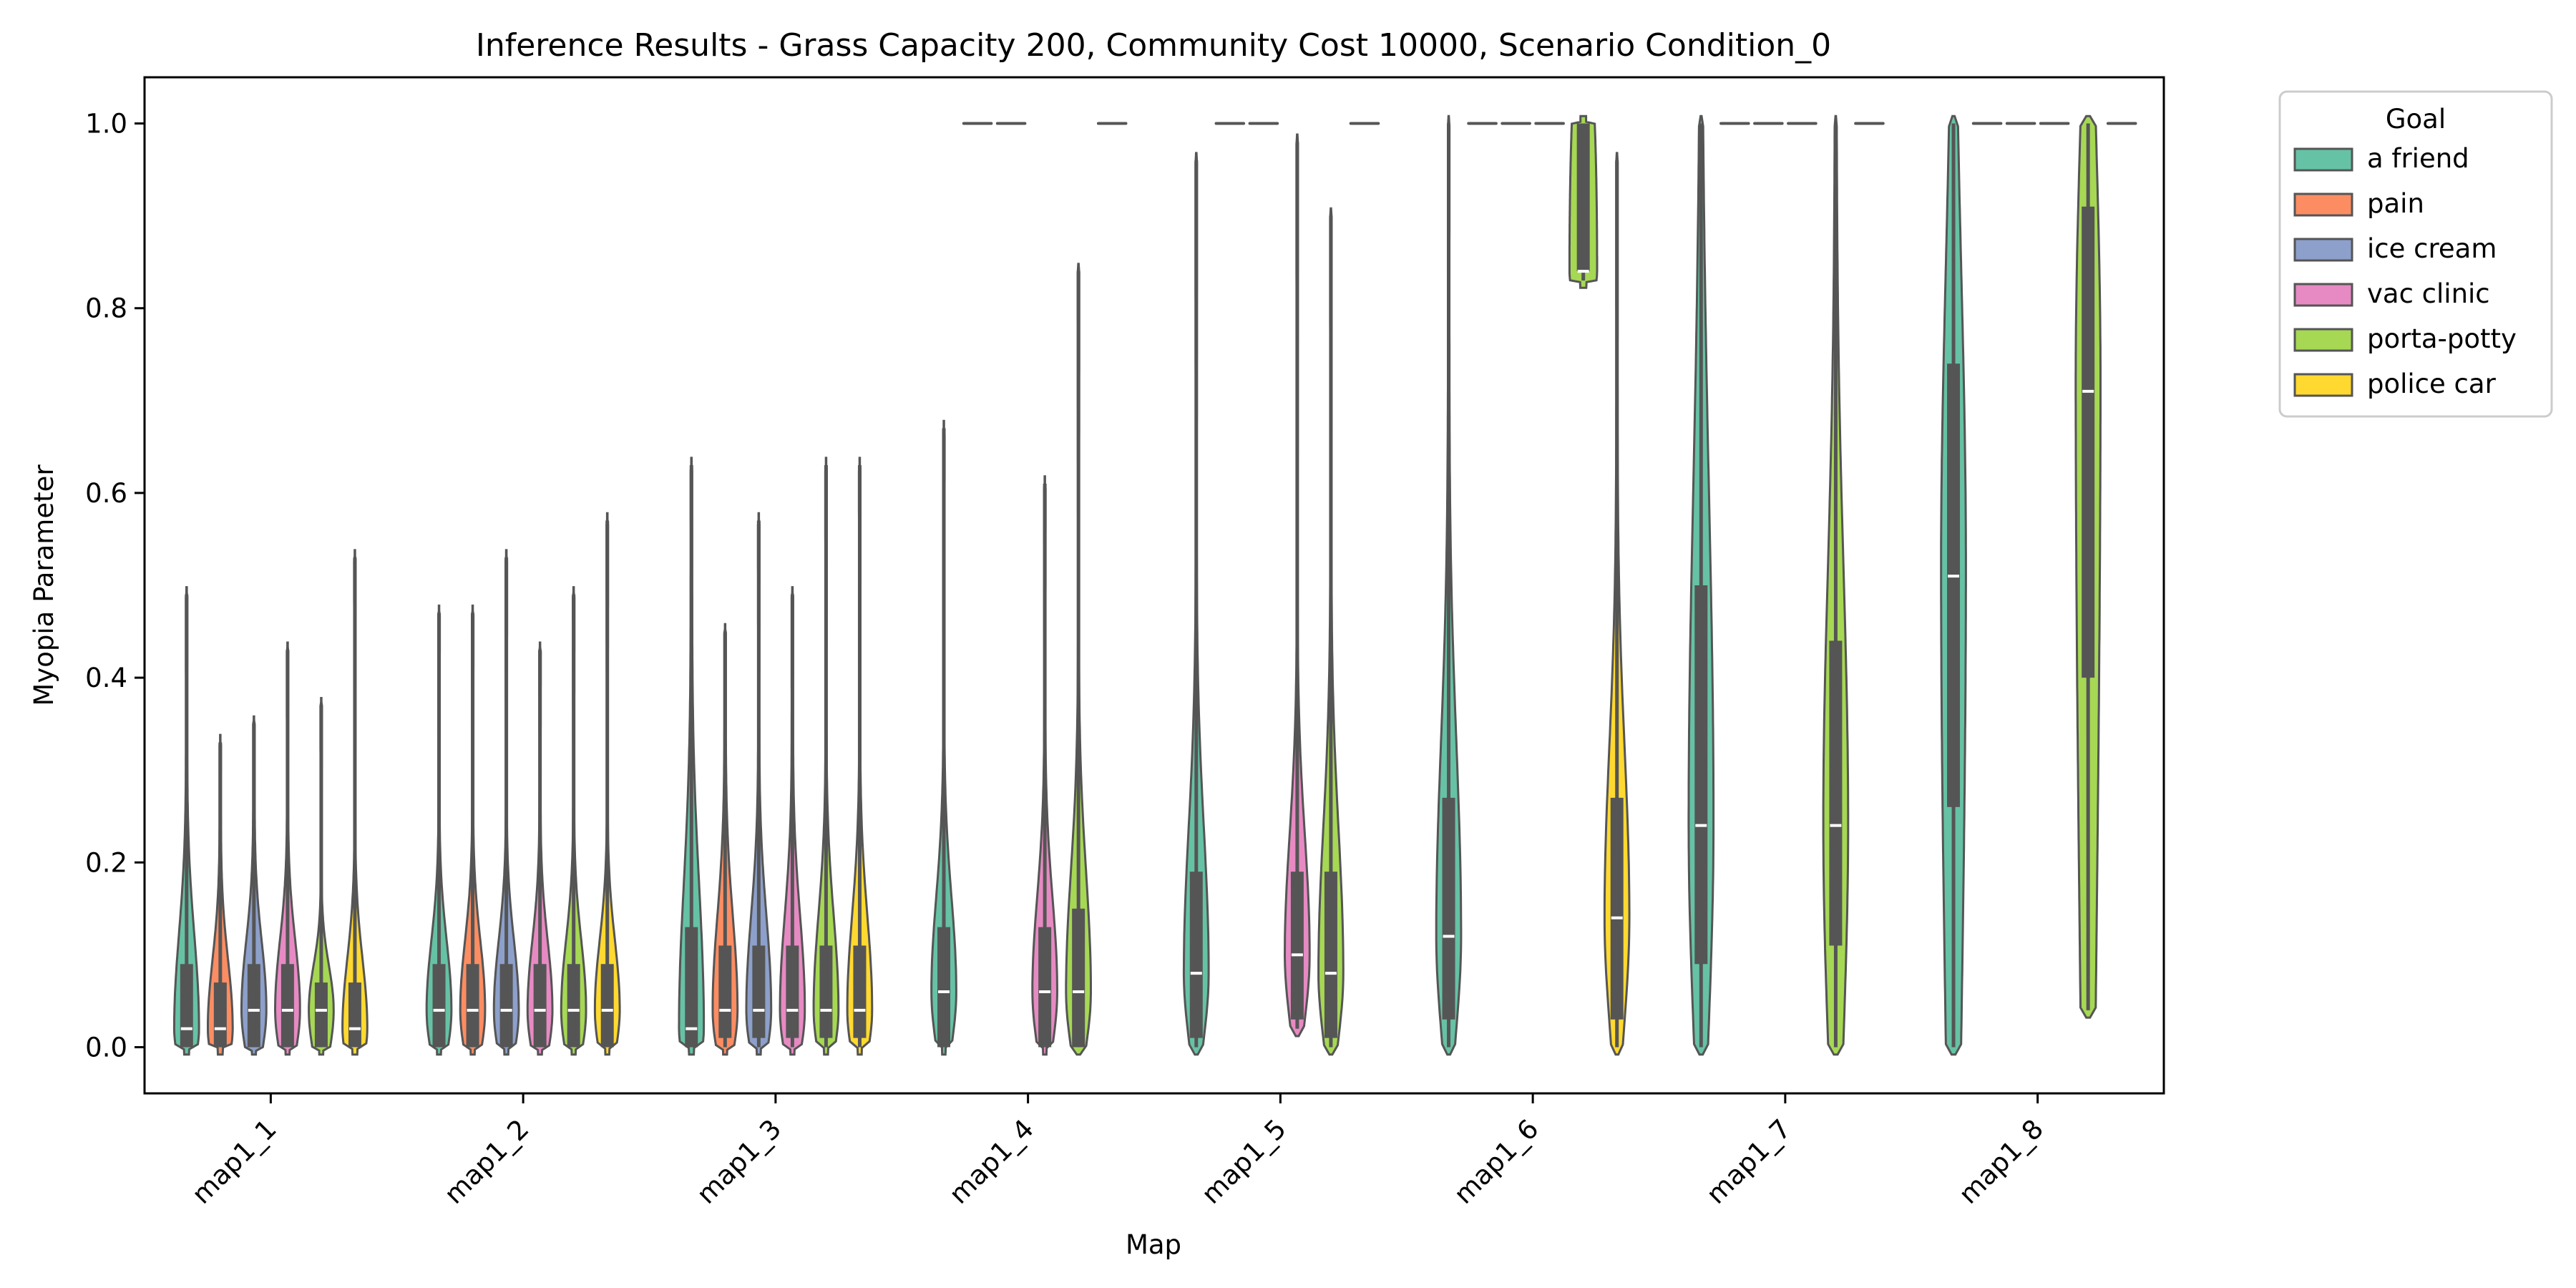 The height and width of the screenshot is (1288, 2576). What do you see at coordinates (2001, 1161) in the screenshot?
I see `x-tick-label: map1_8` at bounding box center [2001, 1161].